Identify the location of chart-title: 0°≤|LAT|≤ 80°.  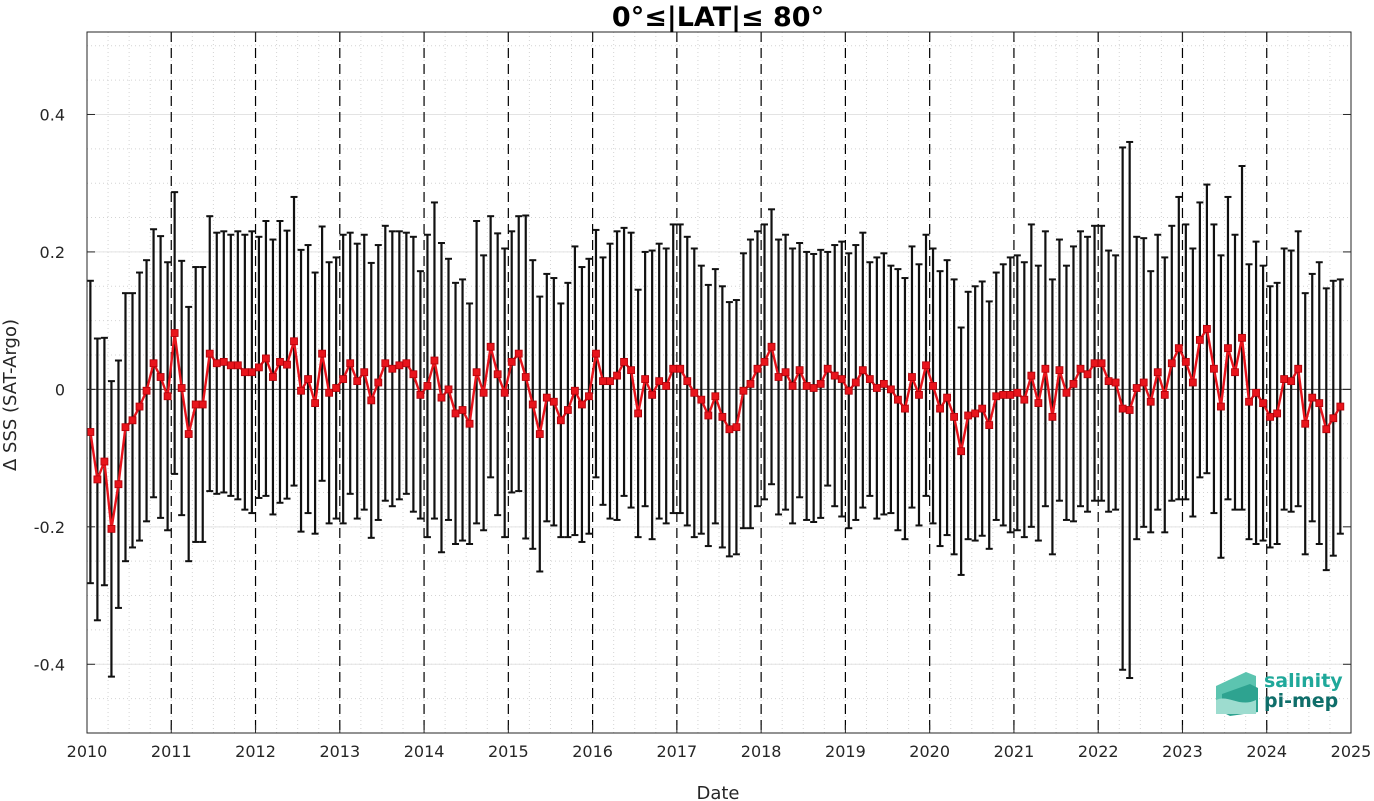
(718, 17).